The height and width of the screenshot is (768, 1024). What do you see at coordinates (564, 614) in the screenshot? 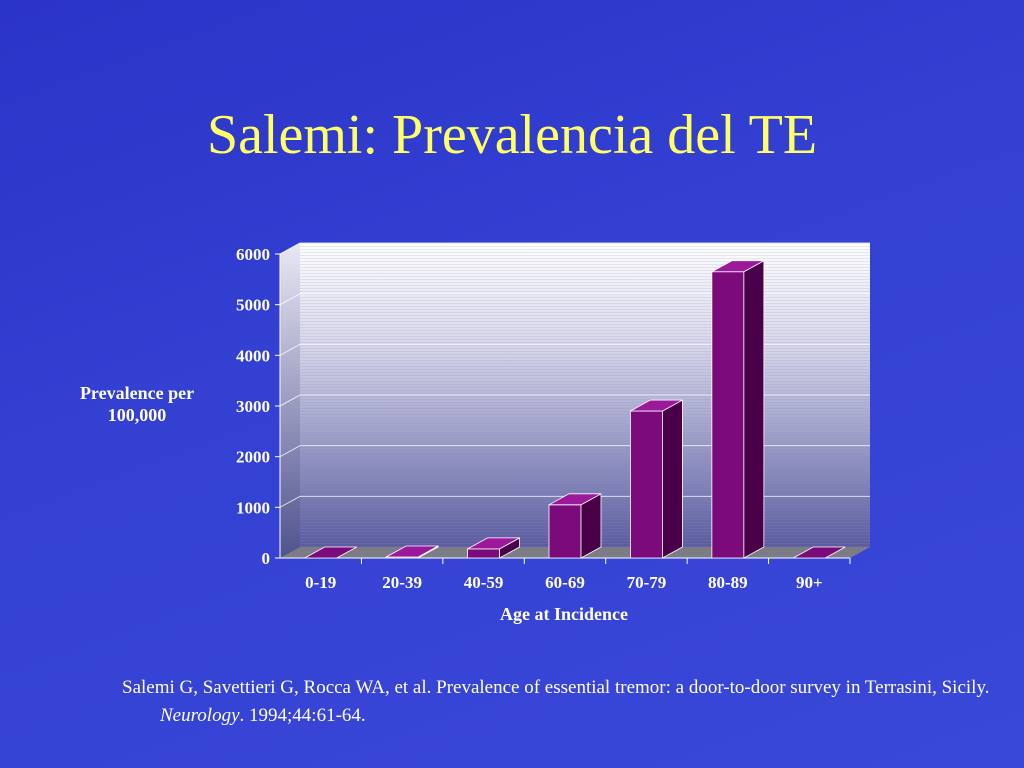
I see `x-axis-label: Age at Incidence` at bounding box center [564, 614].